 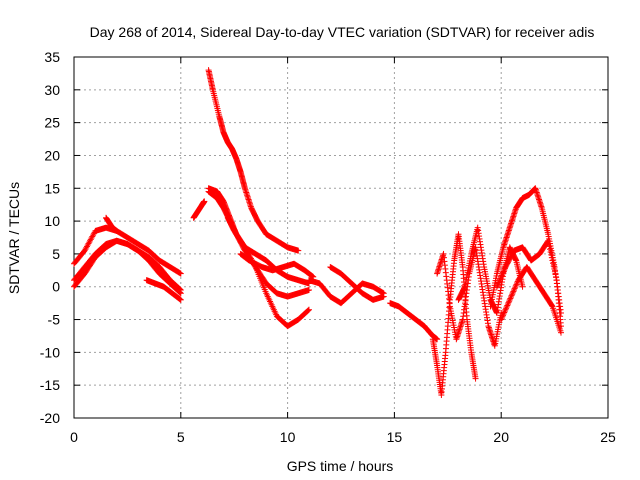 I want to click on y-tick-label: -5, so click(x=54, y=320).